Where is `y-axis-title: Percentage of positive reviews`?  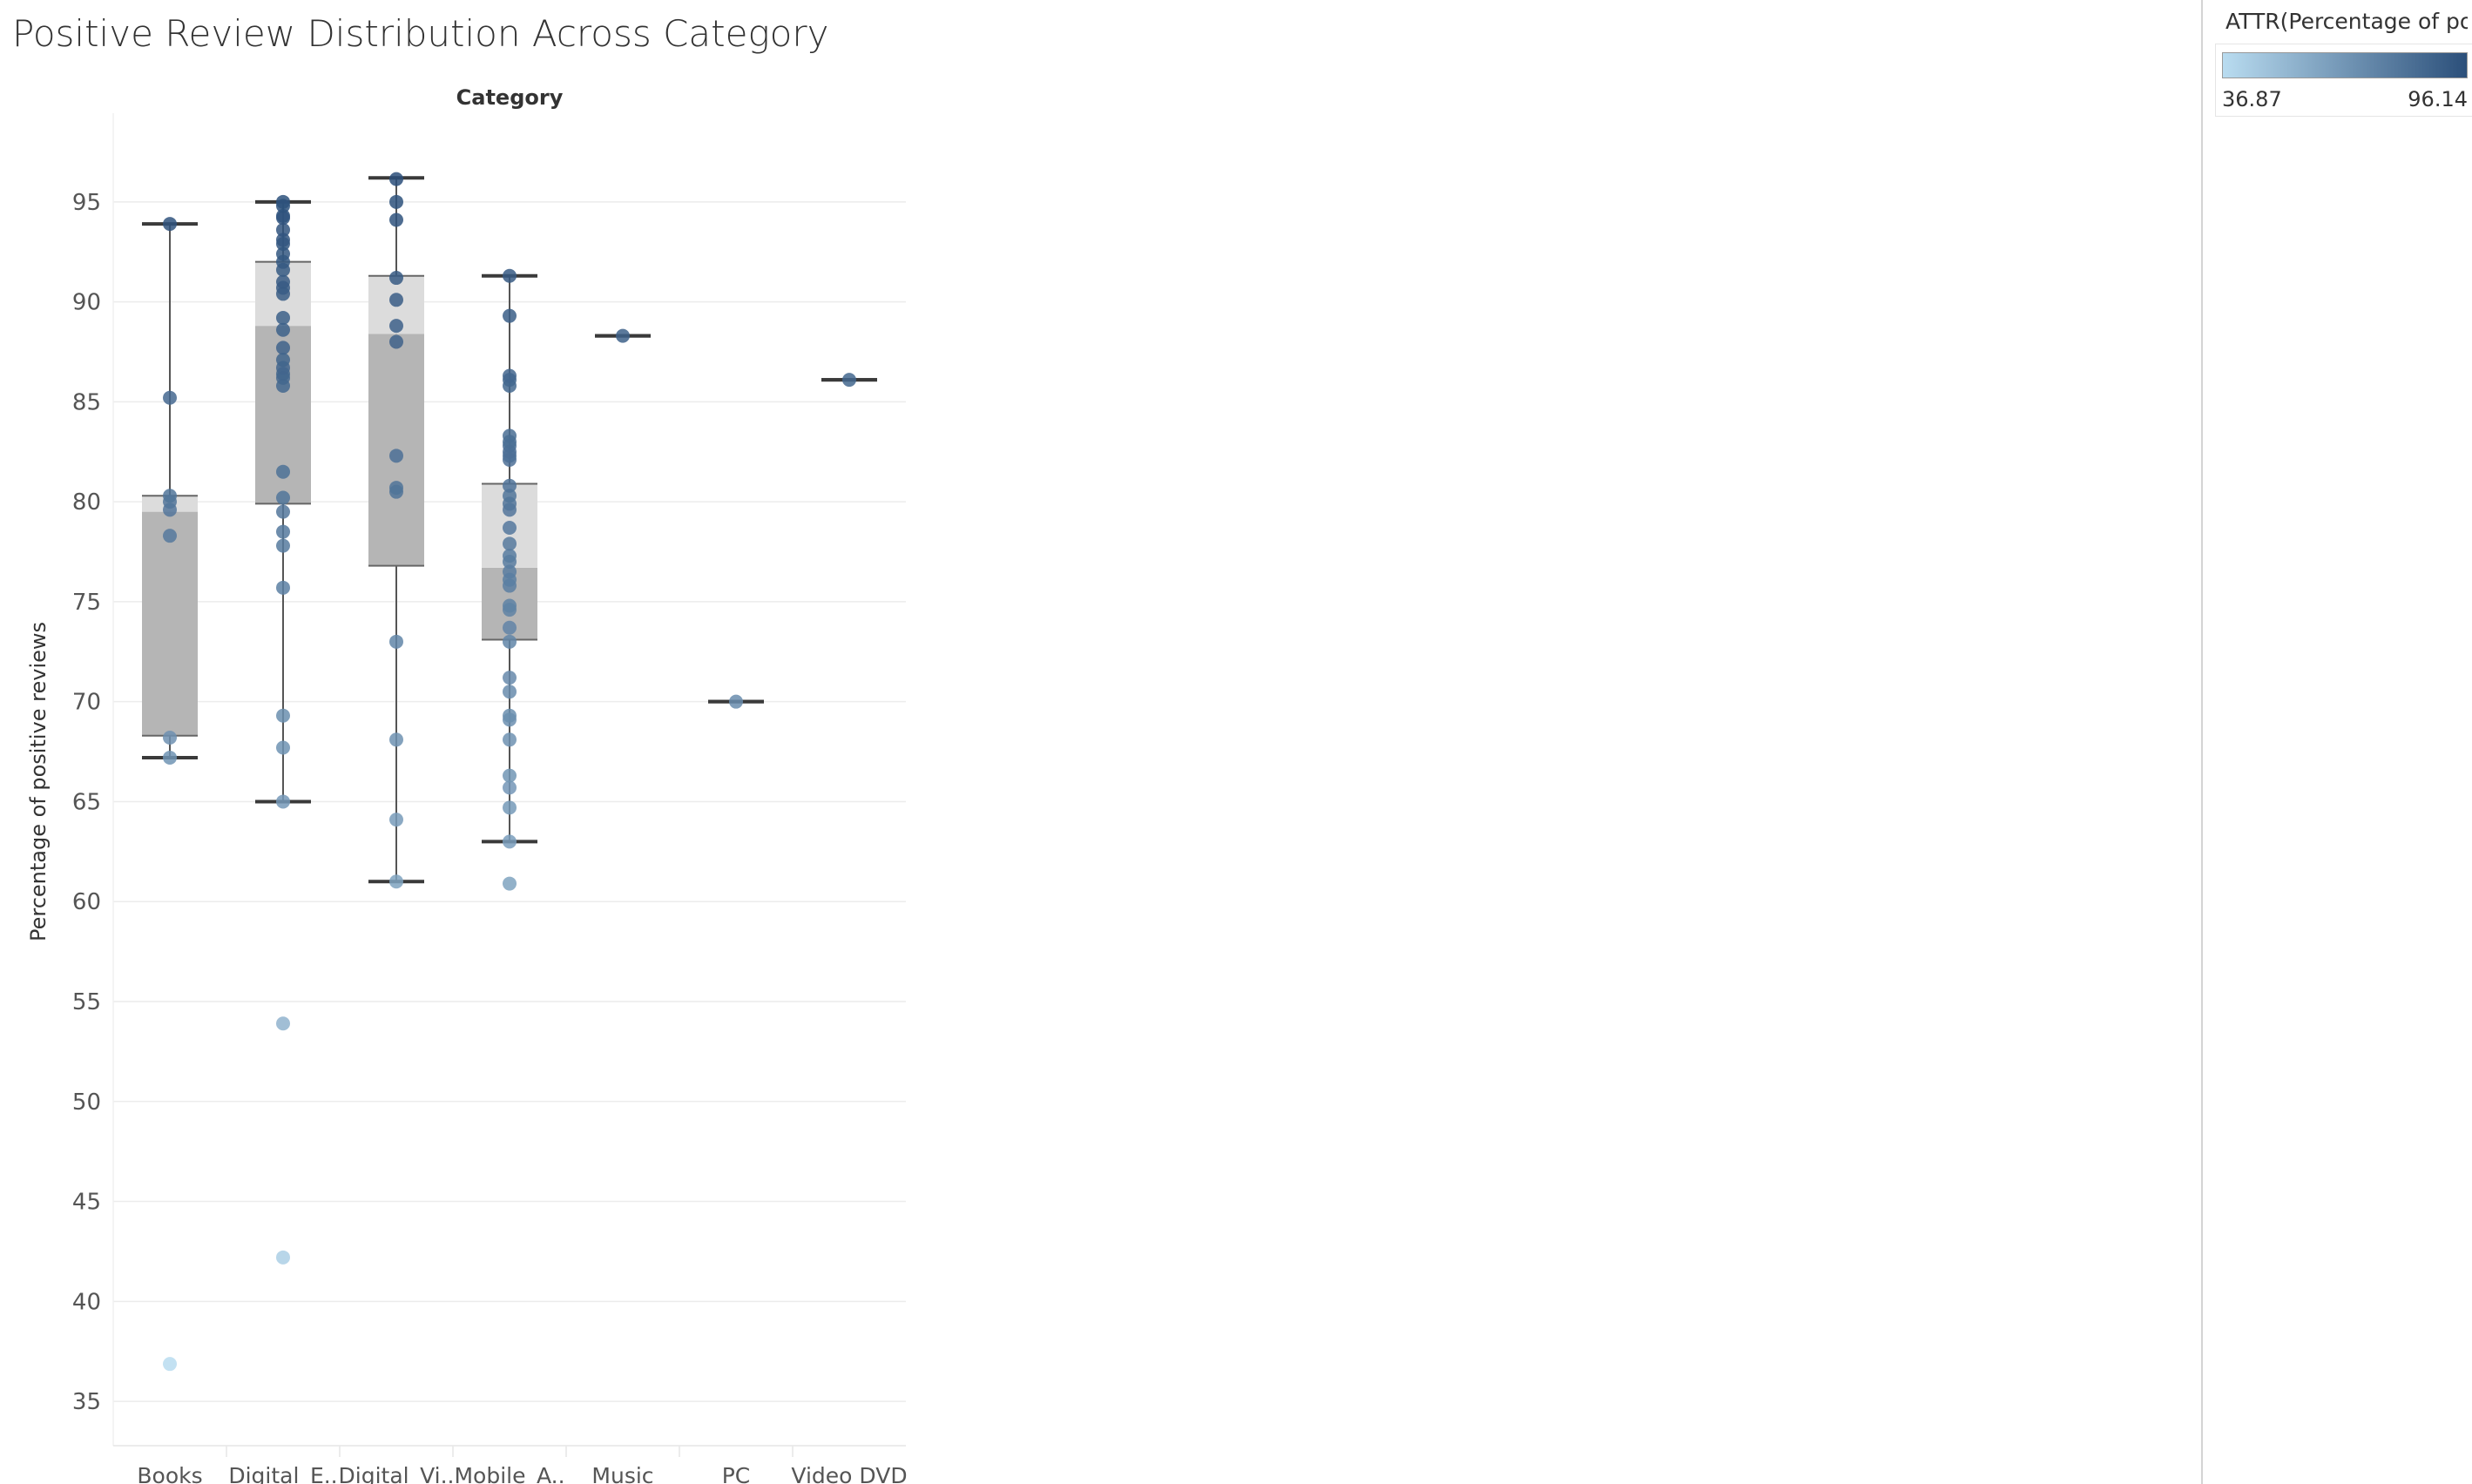 y-axis-title: Percentage of positive reviews is located at coordinates (38, 782).